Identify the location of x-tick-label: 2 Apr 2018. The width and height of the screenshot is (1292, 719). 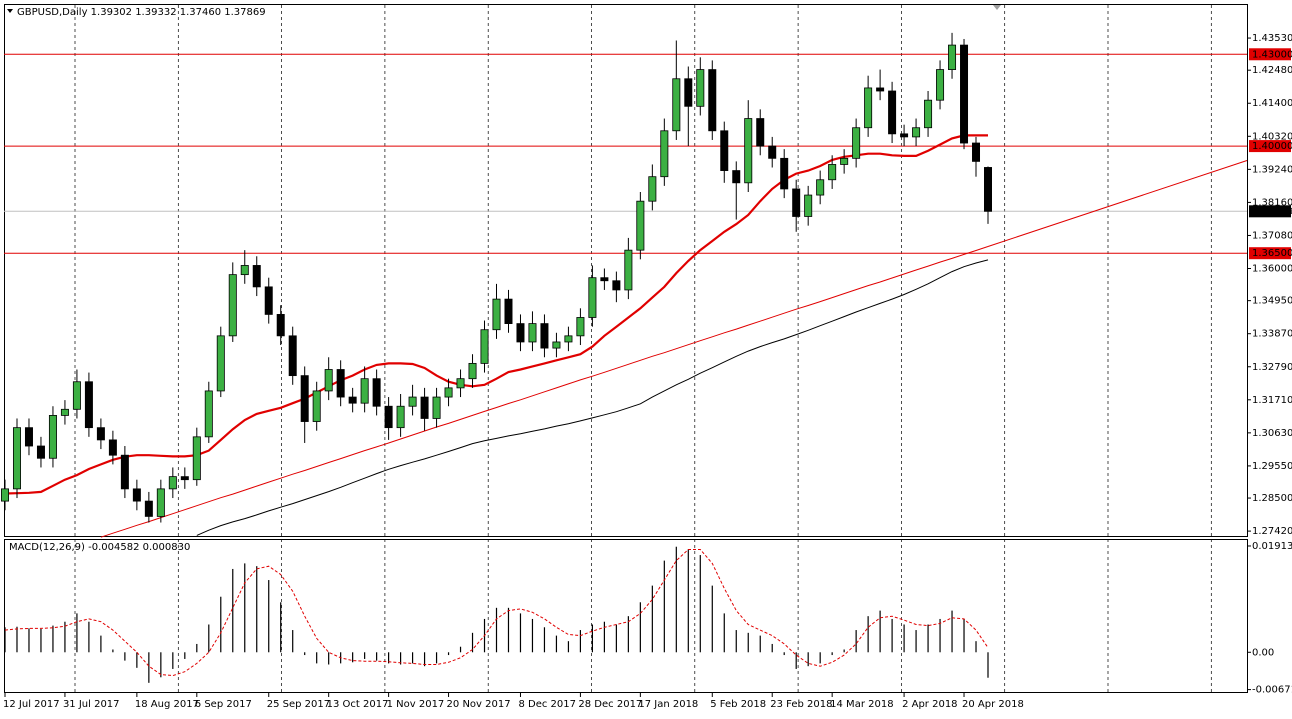
(929, 704).